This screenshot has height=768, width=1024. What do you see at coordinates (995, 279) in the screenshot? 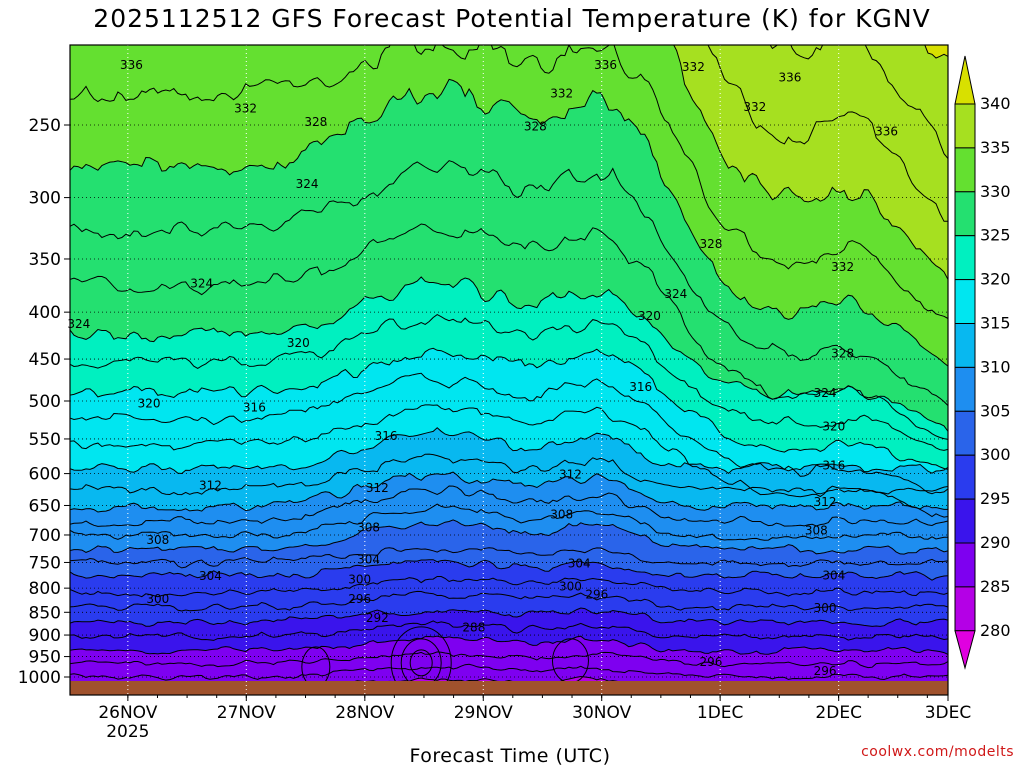
I see `colorbar-label: 320` at bounding box center [995, 279].